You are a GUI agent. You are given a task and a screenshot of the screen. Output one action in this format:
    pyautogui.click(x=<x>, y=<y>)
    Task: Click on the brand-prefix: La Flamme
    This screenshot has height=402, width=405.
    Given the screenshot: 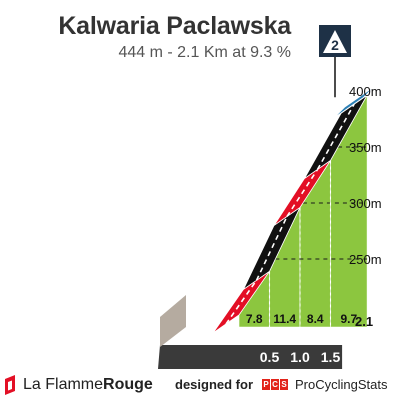 What is the action you would take?
    pyautogui.click(x=63, y=384)
    